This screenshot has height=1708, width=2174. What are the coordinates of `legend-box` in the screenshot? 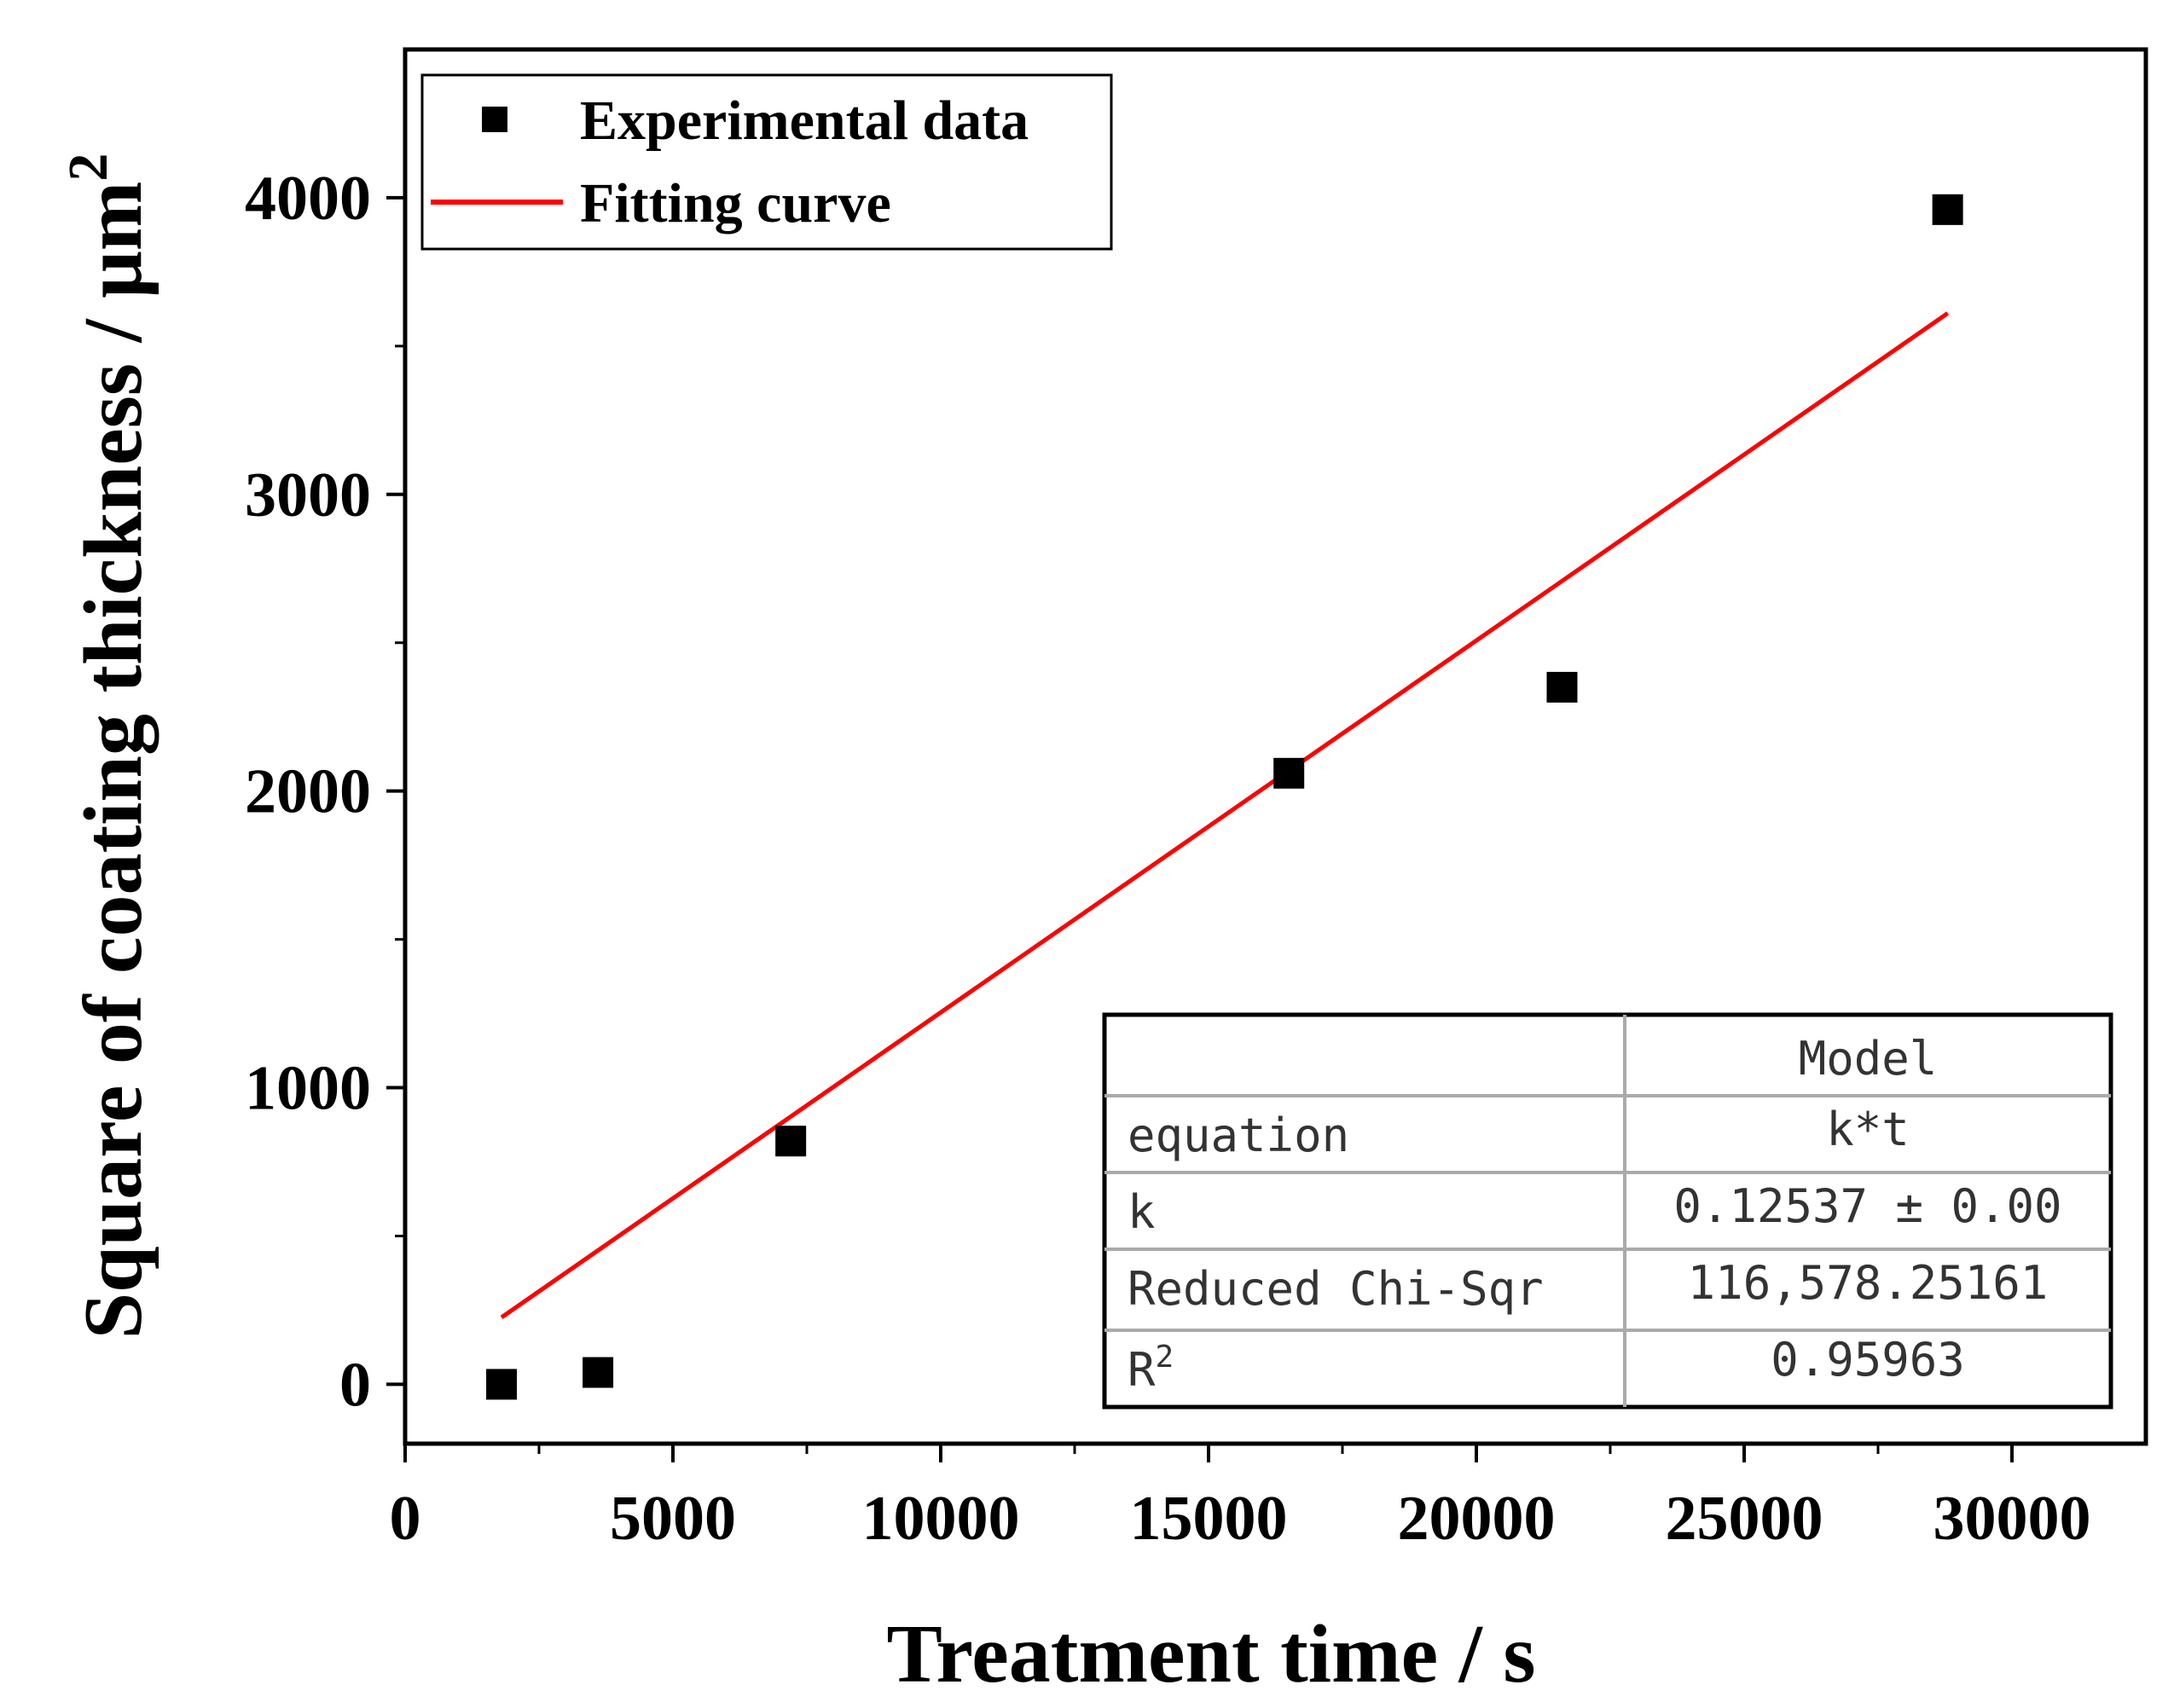 It's located at (766, 162).